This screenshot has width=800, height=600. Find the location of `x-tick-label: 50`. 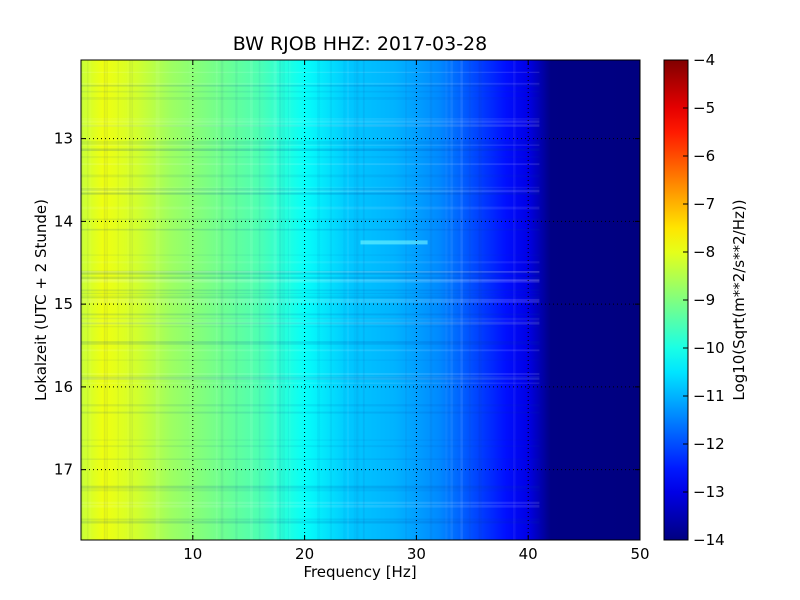

x-tick-label: 50 is located at coordinates (639, 554).